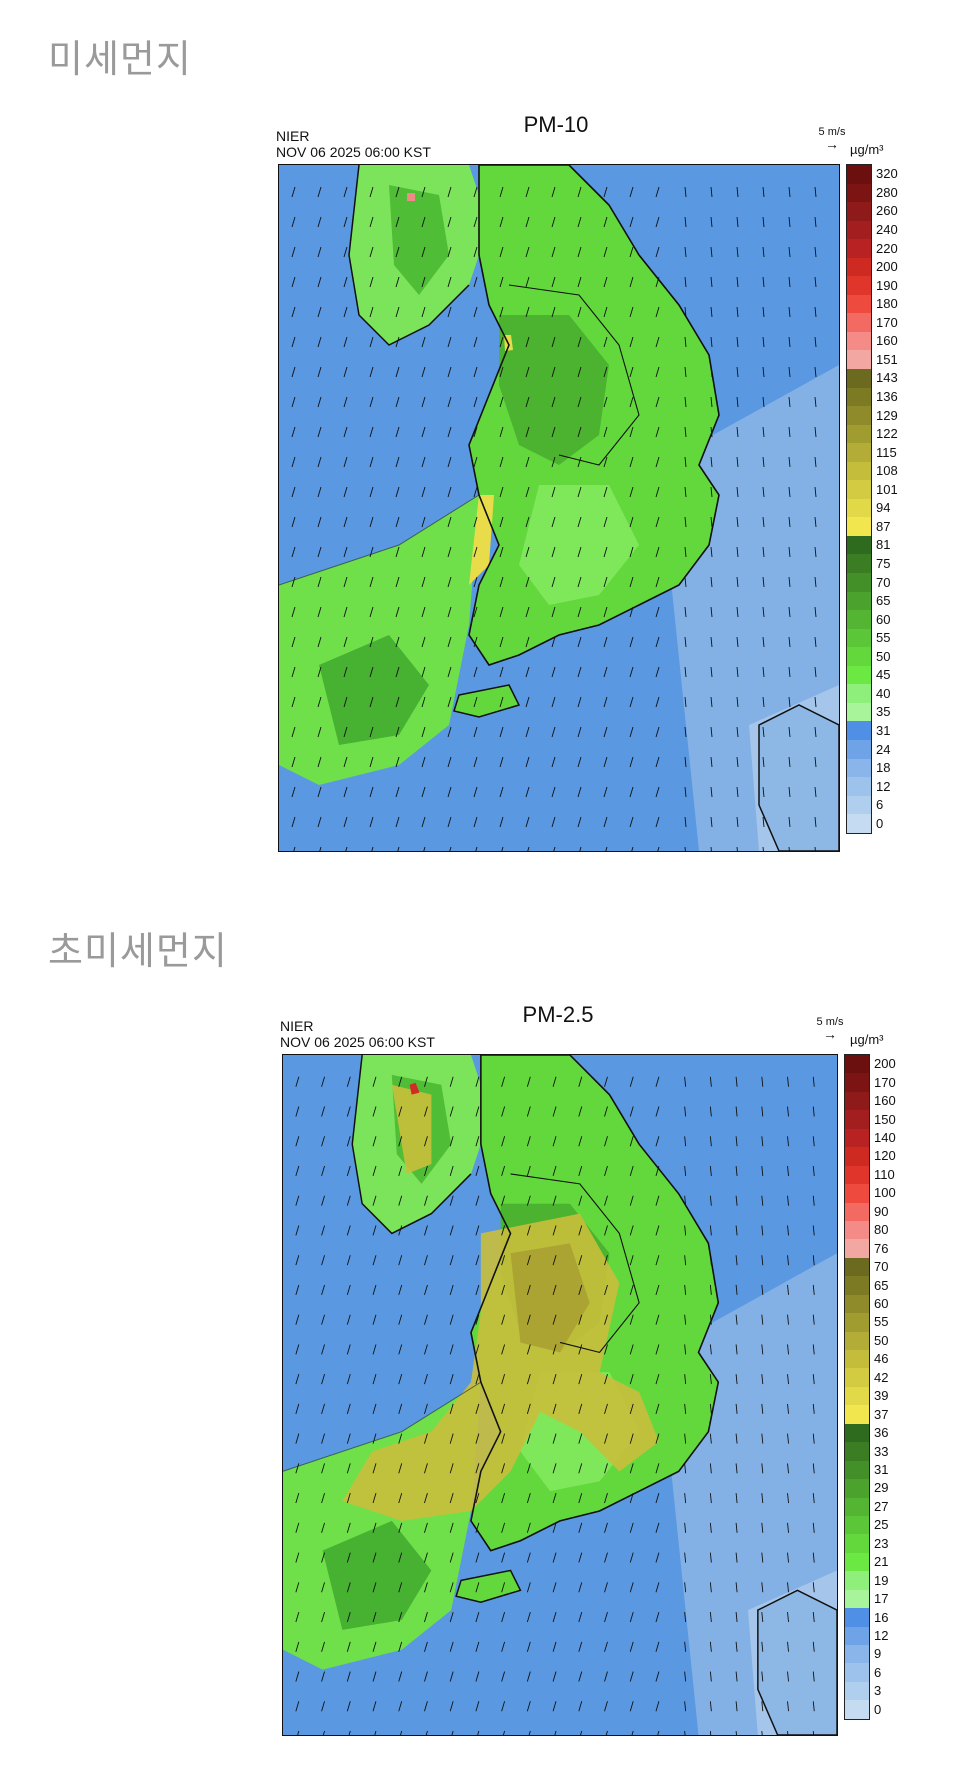 This screenshot has width=953, height=1780. I want to click on colorbar-tick-label: 45, so click(883, 675).